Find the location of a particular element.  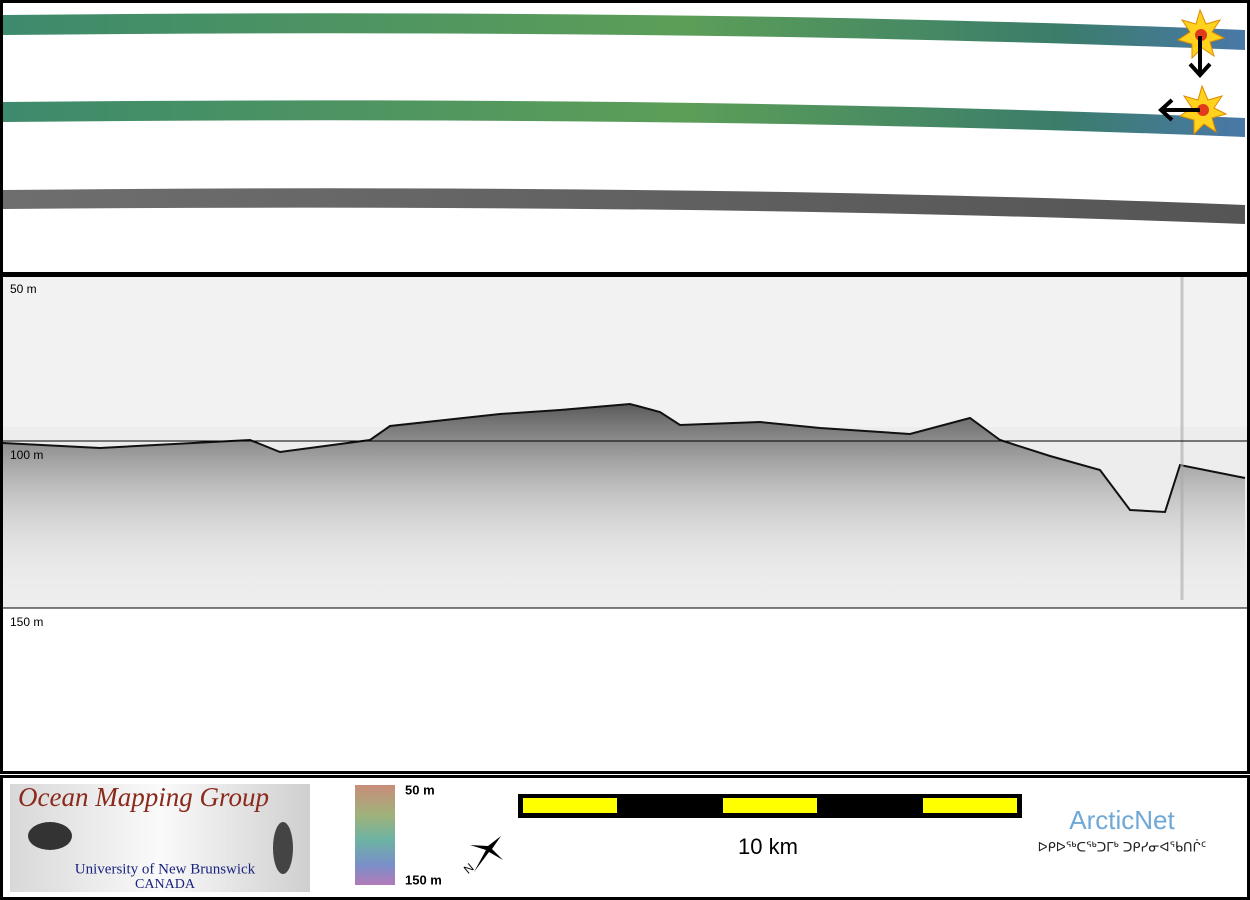

colorbar-label: 150 m is located at coordinates (423, 879).